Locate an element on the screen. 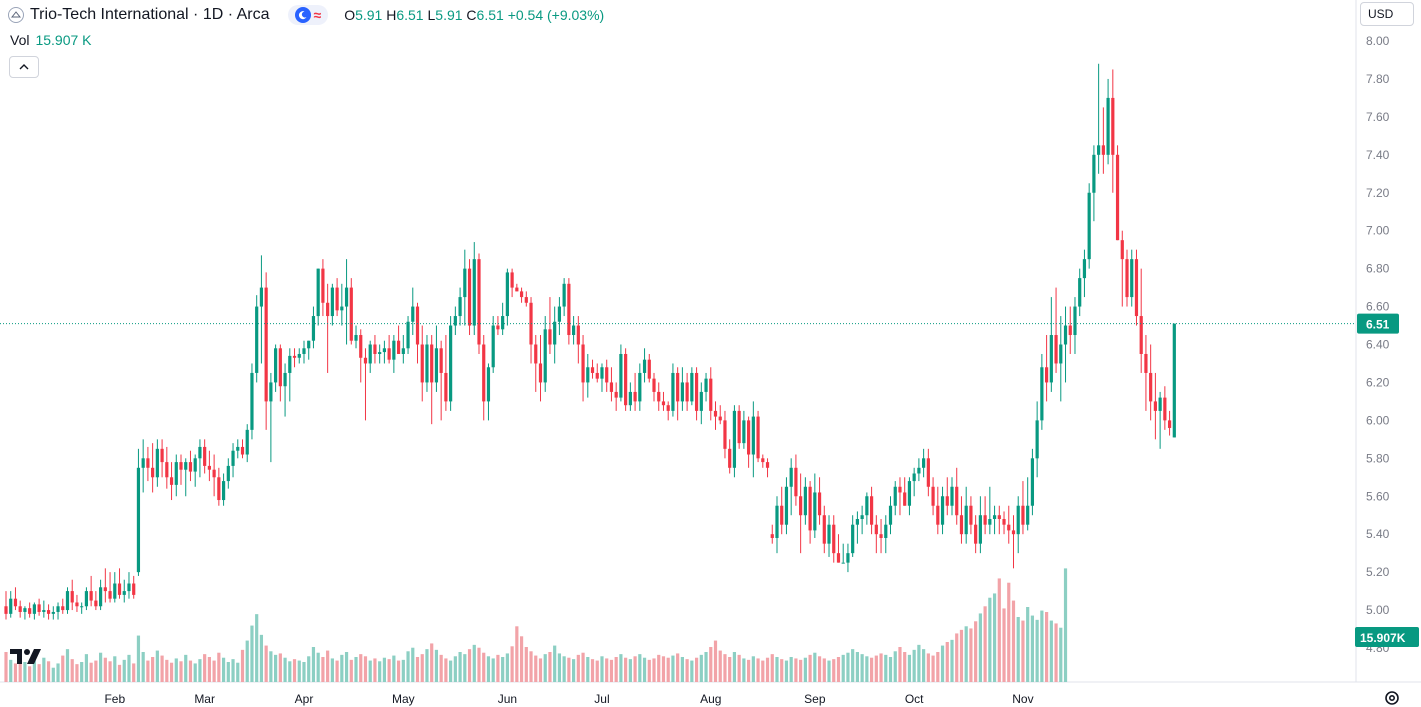  y-tick-label: 7.80 is located at coordinates (1378, 79).